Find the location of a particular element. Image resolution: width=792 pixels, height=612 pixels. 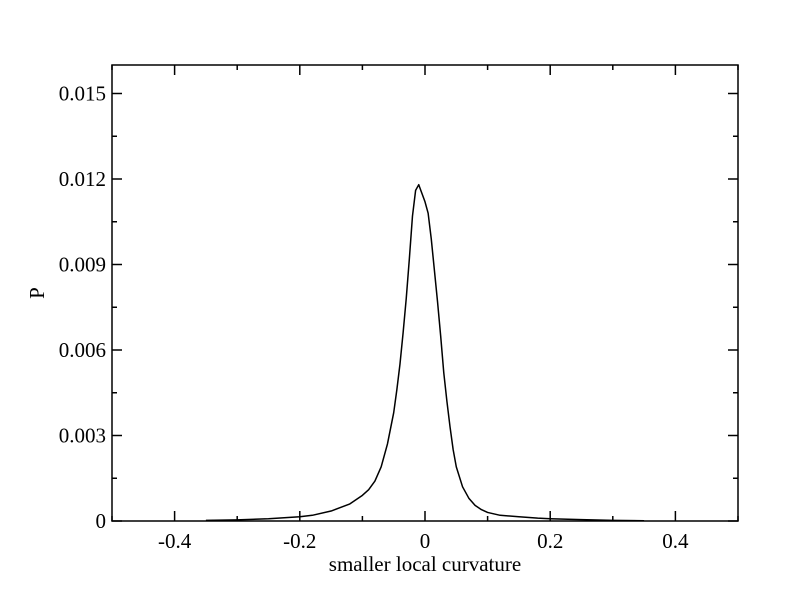

x-axis-label: smaller local curvature is located at coordinates (425, 564).